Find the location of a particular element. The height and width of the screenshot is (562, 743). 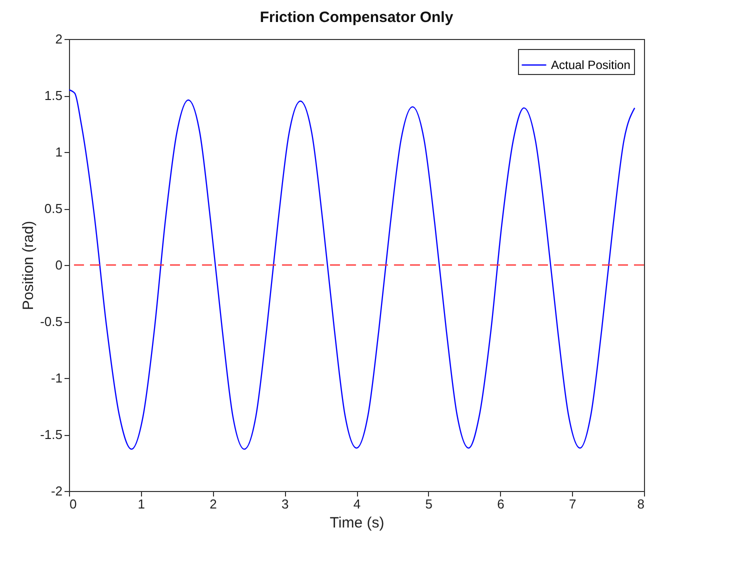

y-tick-label: -0.5 is located at coordinates (51, 321).